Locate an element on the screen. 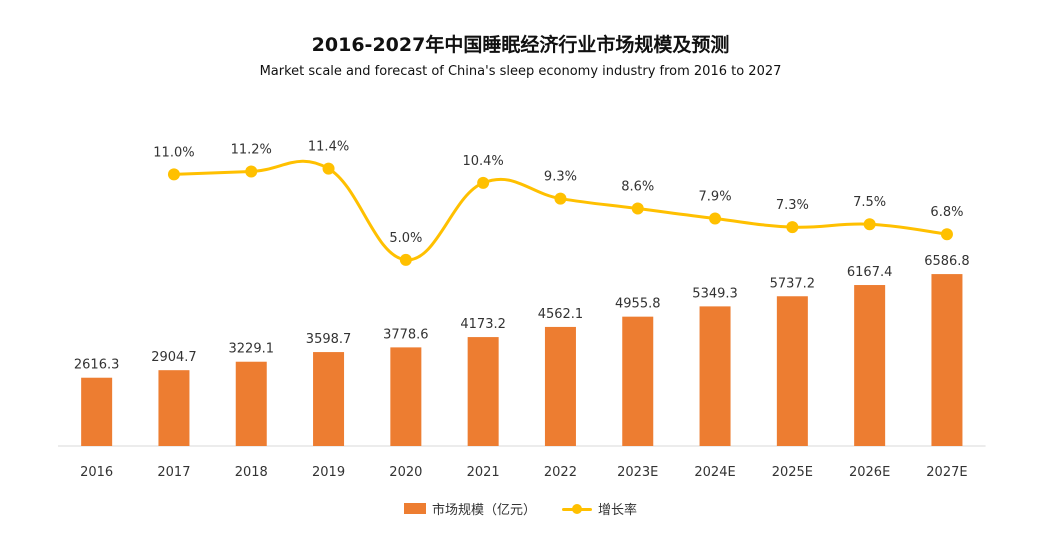 This screenshot has height=549, width=1041. growth-rate-point-2017 is located at coordinates (173, 174).